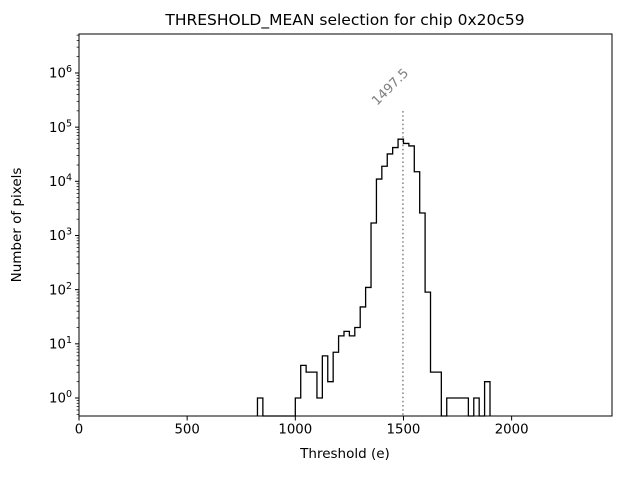 The width and height of the screenshot is (640, 484). I want to click on y-axis-label: Number of pixels, so click(17, 225).